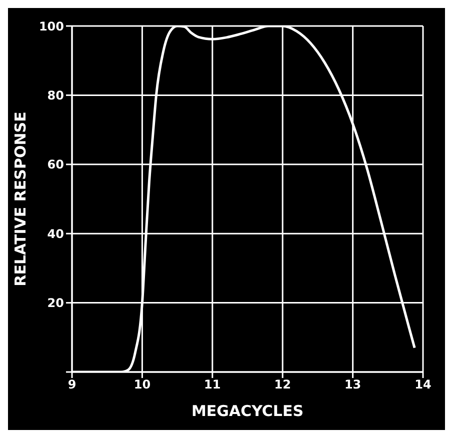 This screenshot has width=453, height=438. What do you see at coordinates (55, 95) in the screenshot?
I see `y-tick-label: 80` at bounding box center [55, 95].